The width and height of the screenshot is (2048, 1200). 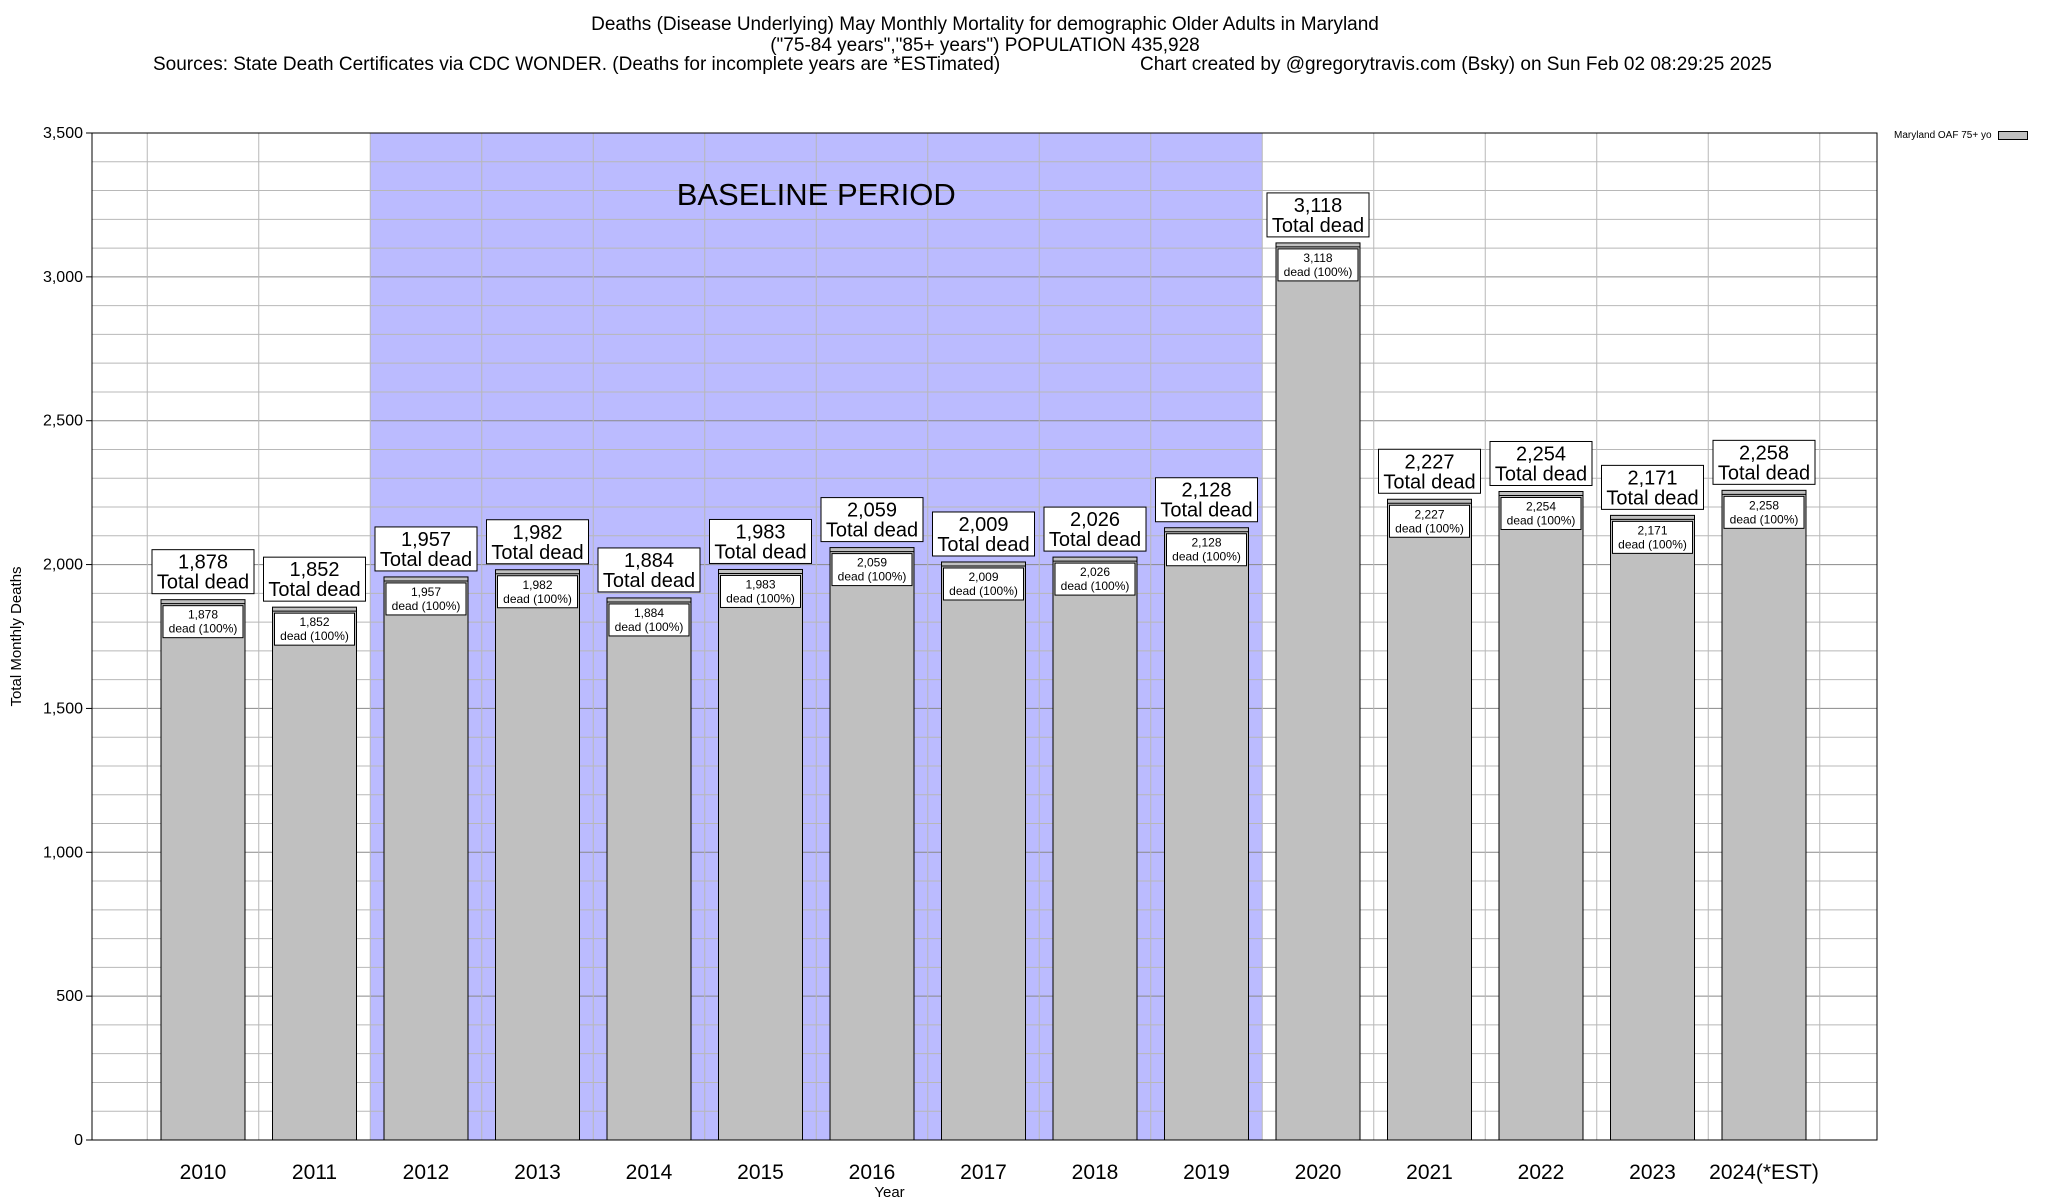 What do you see at coordinates (1317, 258) in the screenshot?
I see `inner-value-label: 3,118` at bounding box center [1317, 258].